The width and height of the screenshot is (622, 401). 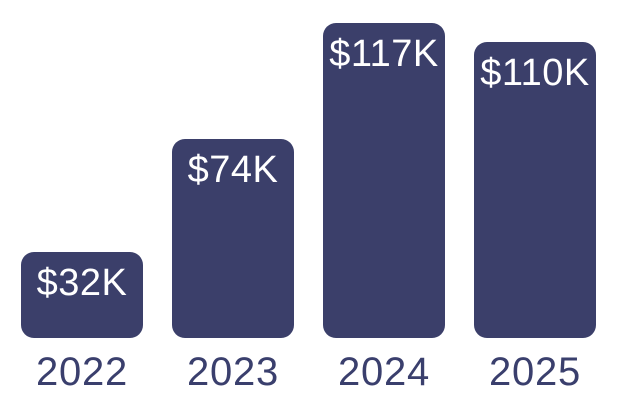 I want to click on x-axis-label-2023: 2023, so click(x=233, y=372).